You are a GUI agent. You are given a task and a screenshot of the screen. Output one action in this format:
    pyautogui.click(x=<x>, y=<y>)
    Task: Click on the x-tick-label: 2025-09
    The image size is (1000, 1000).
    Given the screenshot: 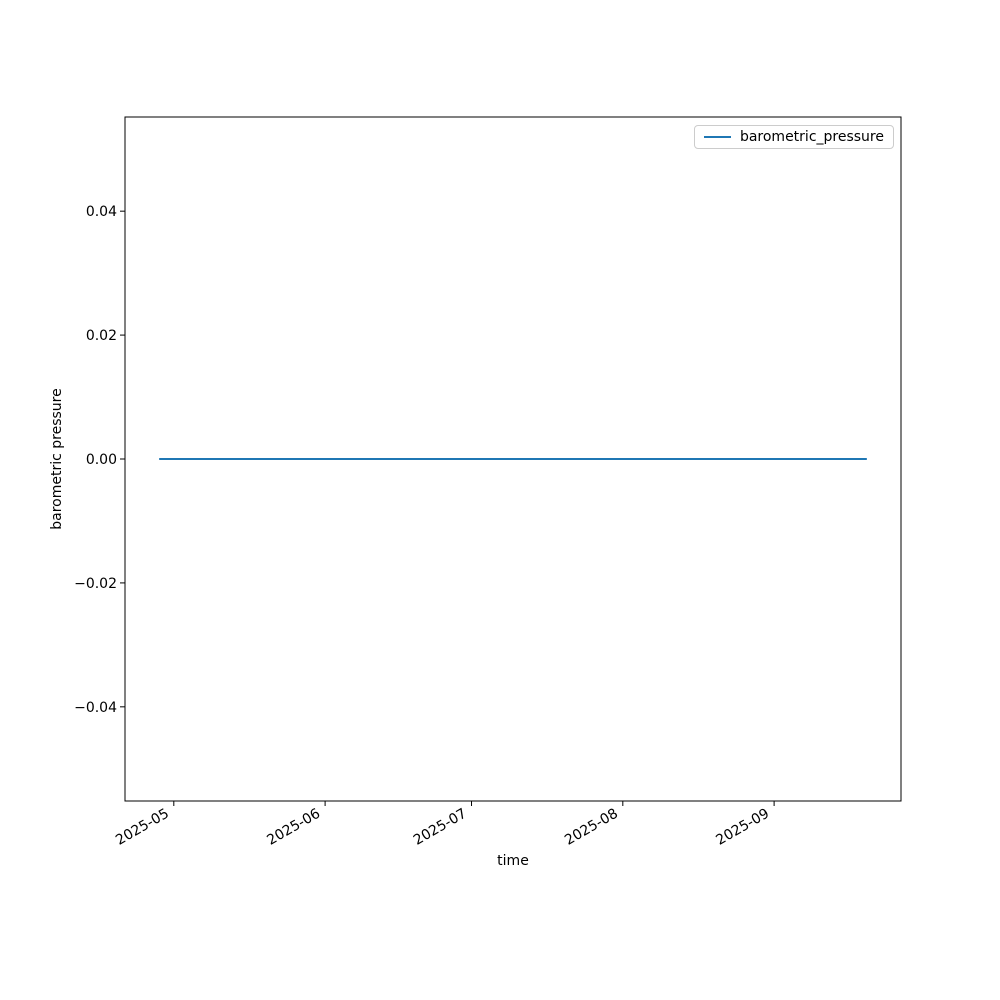 What is the action you would take?
    pyautogui.click(x=742, y=827)
    